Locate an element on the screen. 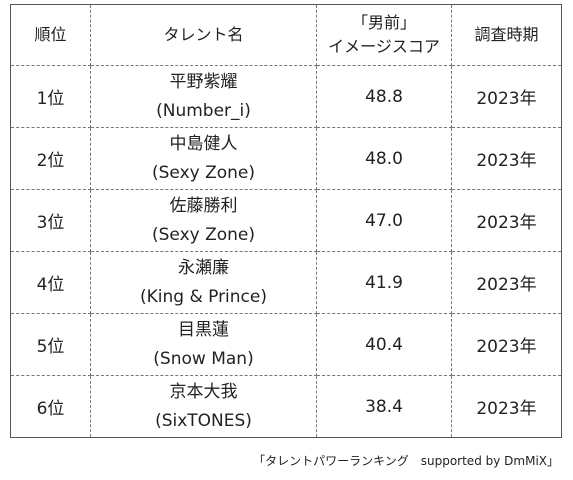 This screenshot has height=480, width=573. score-cell: 48.8 is located at coordinates (384, 96).